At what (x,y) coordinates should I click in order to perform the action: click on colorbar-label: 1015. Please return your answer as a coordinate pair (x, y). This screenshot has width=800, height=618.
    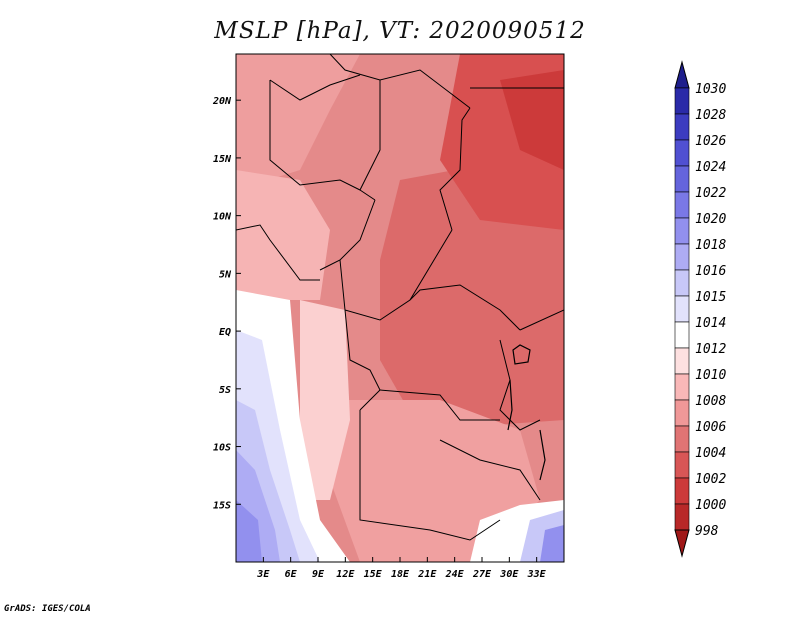
    Looking at the image, I should click on (710, 297).